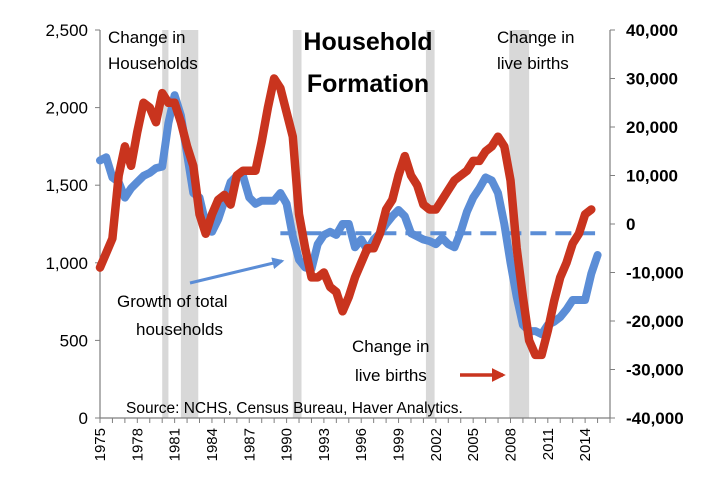 Image resolution: width=720 pixels, height=489 pixels. Describe the element at coordinates (237, 271) in the screenshot. I see `households-arrow` at that location.